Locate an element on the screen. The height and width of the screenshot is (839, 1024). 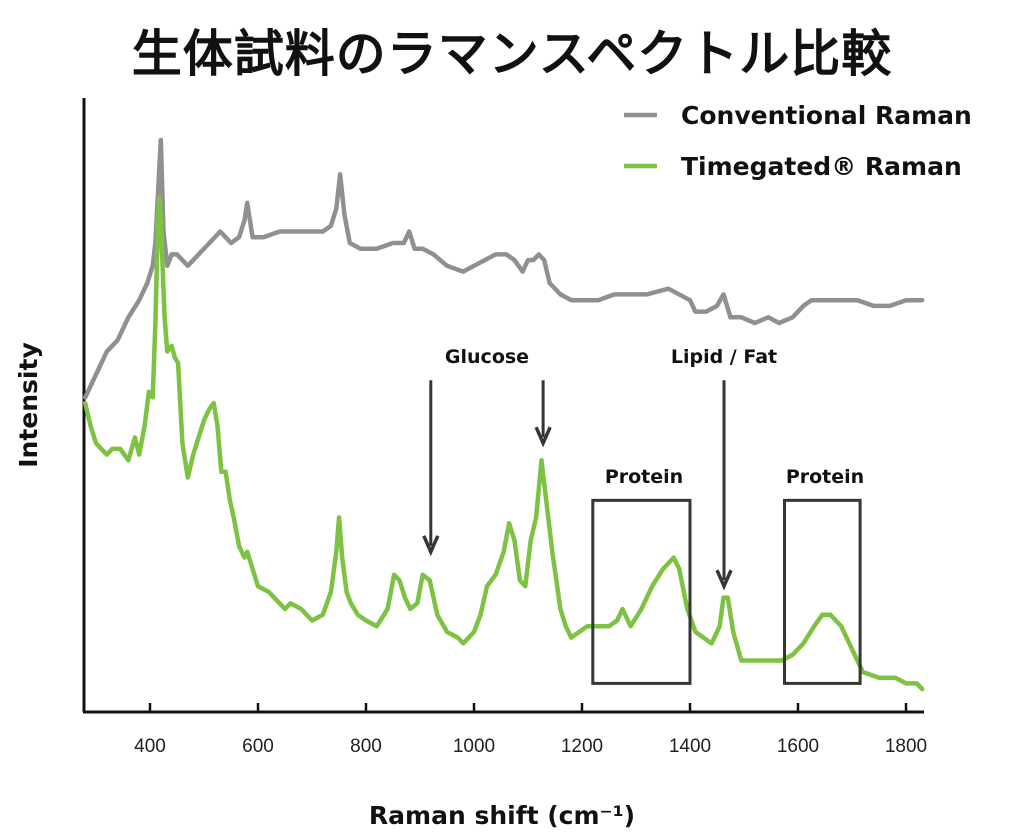
legend-label-timegated: Timegated® Raman is located at coordinates (821, 166).